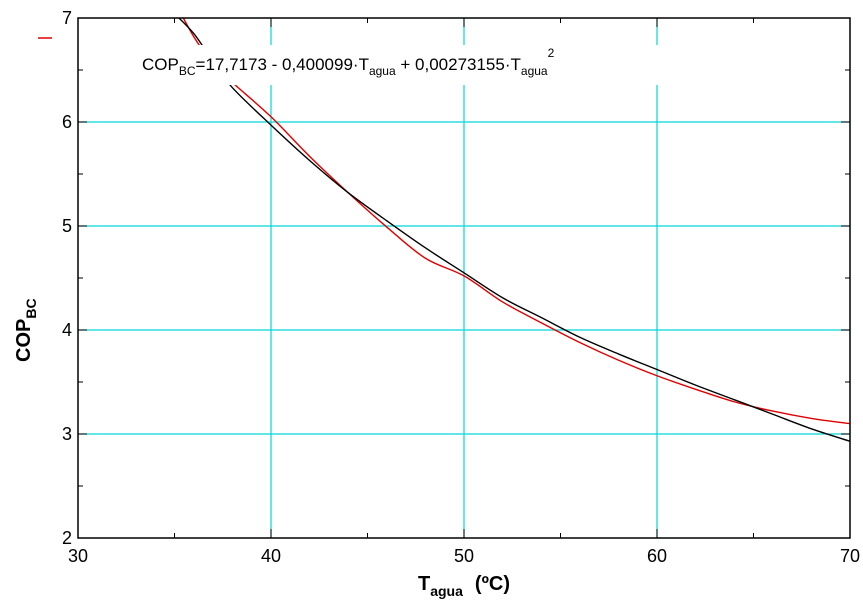  Describe the element at coordinates (31, 308) in the screenshot. I see `y-axis-title-sub: BC` at that location.